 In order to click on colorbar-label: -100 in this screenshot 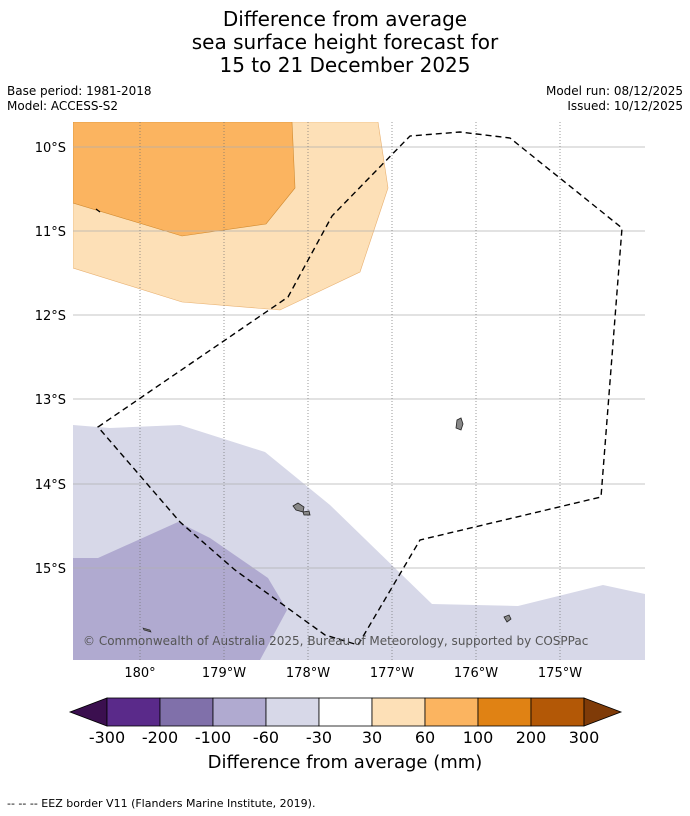, I will do `click(213, 737)`.